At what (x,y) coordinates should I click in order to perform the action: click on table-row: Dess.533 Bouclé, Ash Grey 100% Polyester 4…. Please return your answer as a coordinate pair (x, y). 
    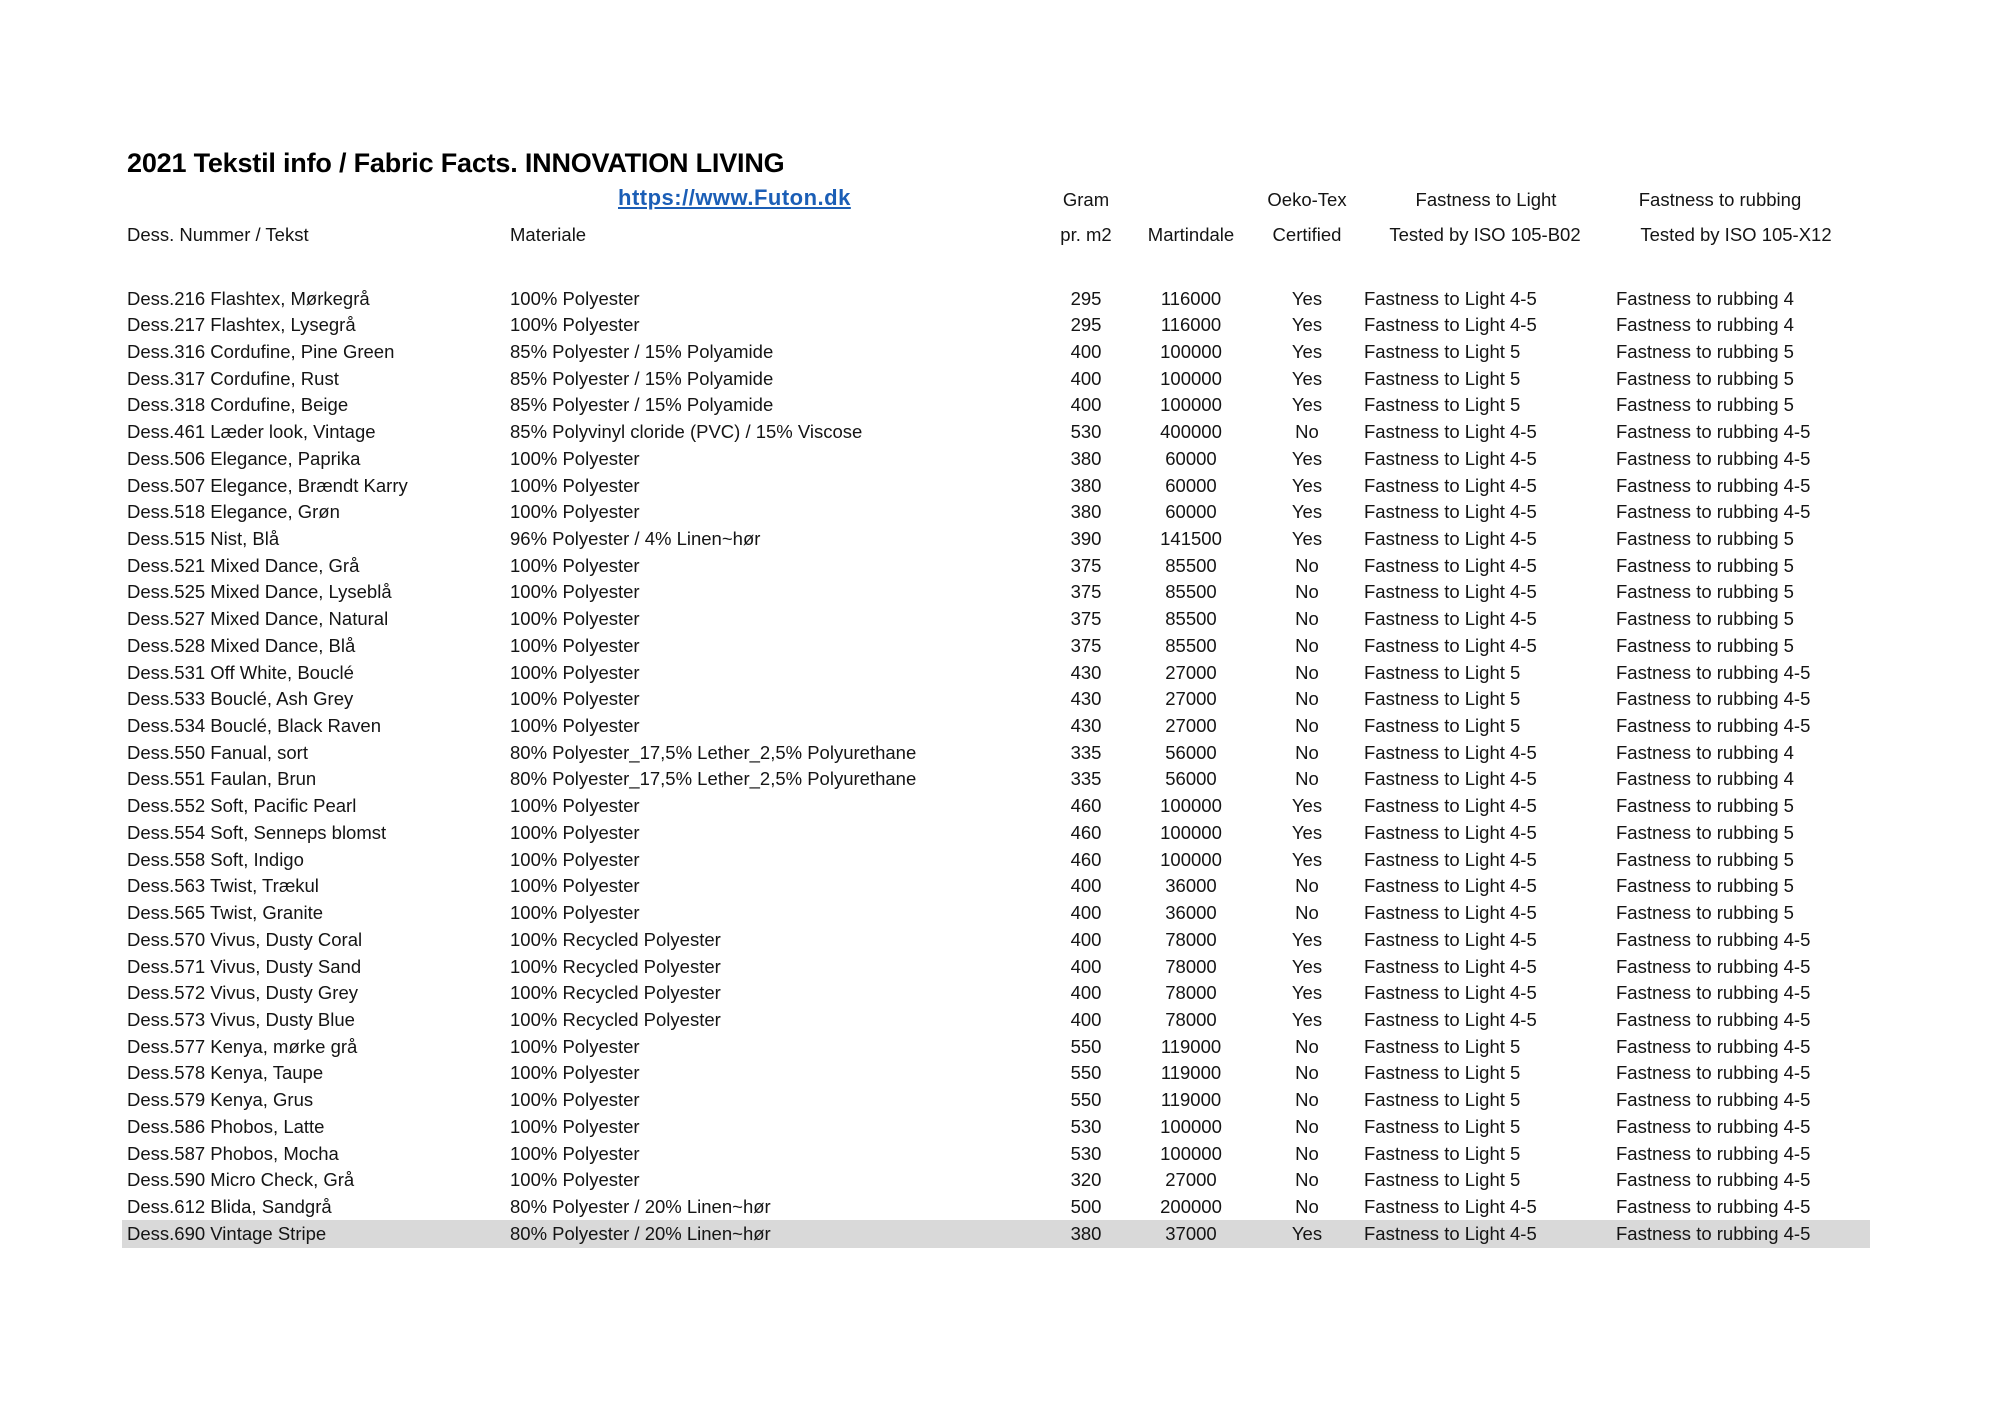
    Looking at the image, I should click on (1000, 699).